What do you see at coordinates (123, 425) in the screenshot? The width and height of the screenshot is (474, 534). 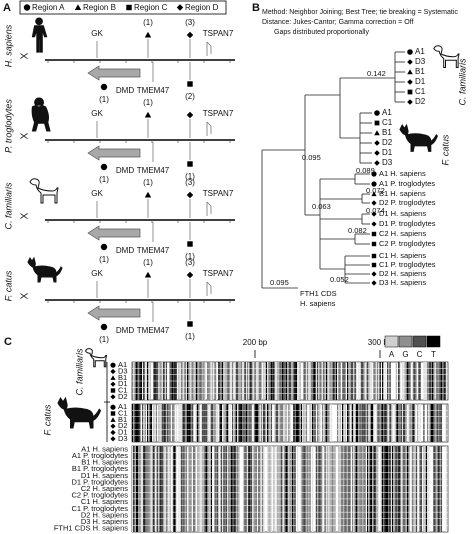 I see `row-label: D2` at bounding box center [123, 425].